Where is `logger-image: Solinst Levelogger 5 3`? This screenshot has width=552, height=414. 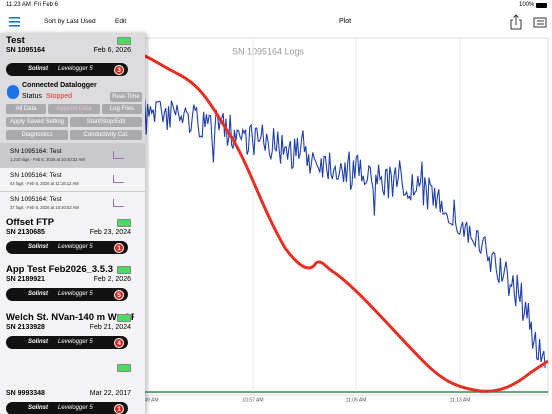 logger-image: Solinst Levelogger 5 3 is located at coordinates (67, 69).